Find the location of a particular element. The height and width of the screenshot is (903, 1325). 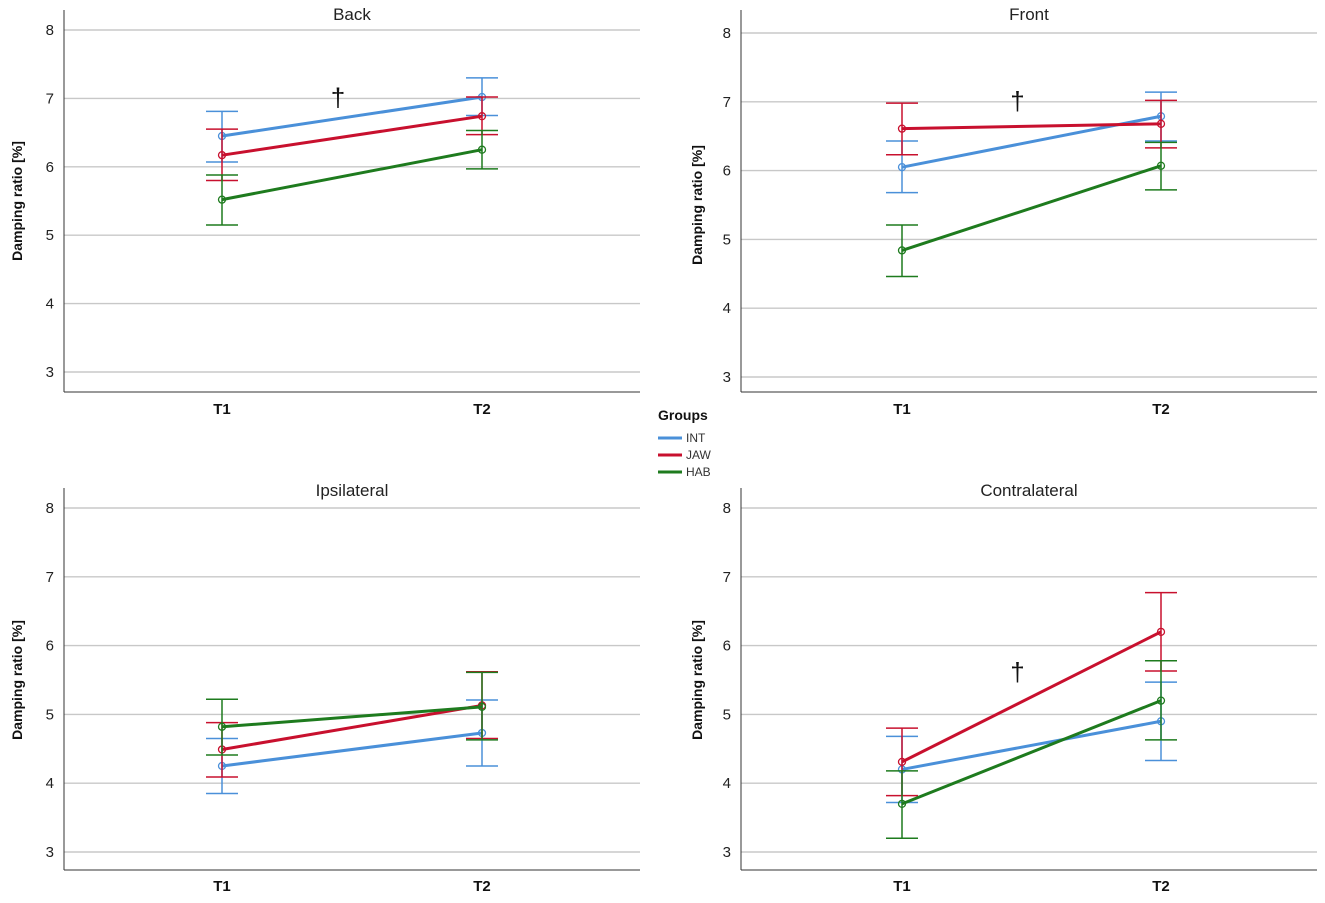

panel-title: Front is located at coordinates (1029, 14).